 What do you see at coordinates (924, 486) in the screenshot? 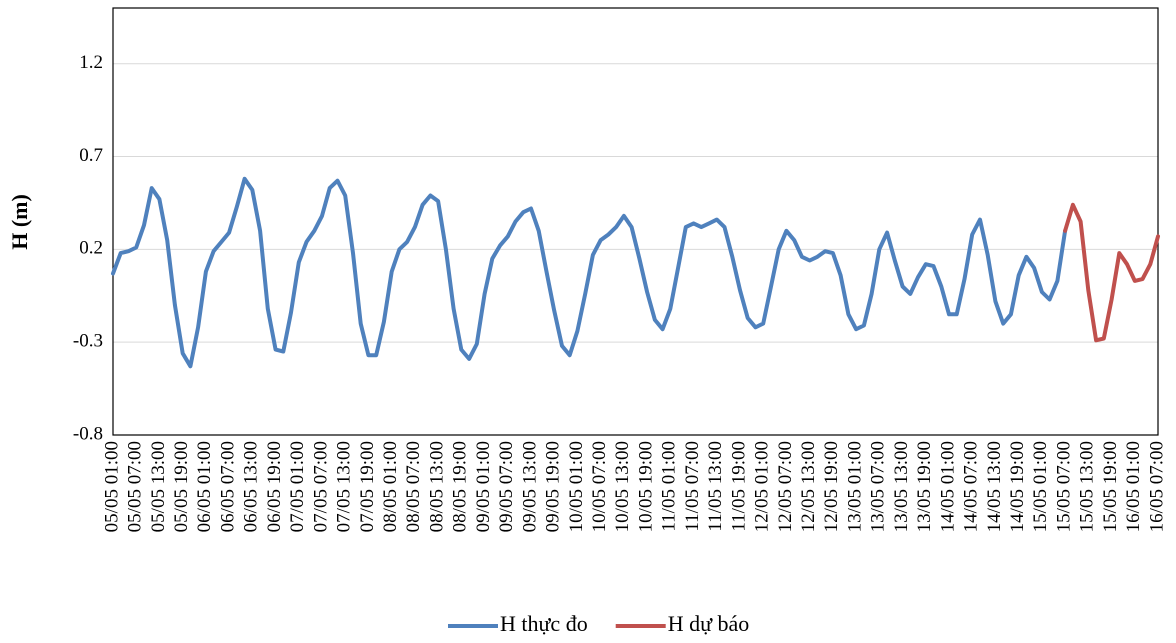
I see `x-tick-label: 13/05 19:00` at bounding box center [924, 486].